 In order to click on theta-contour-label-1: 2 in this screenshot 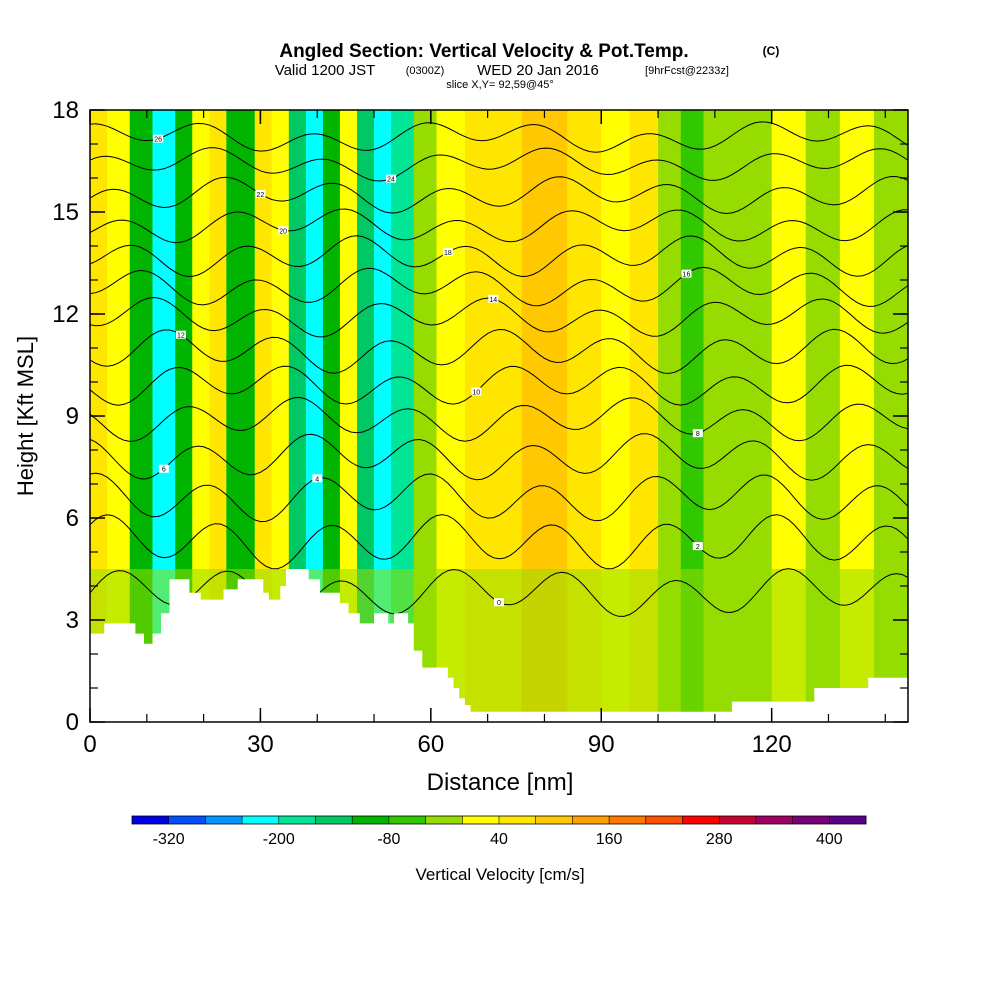, I will do `click(698, 547)`.